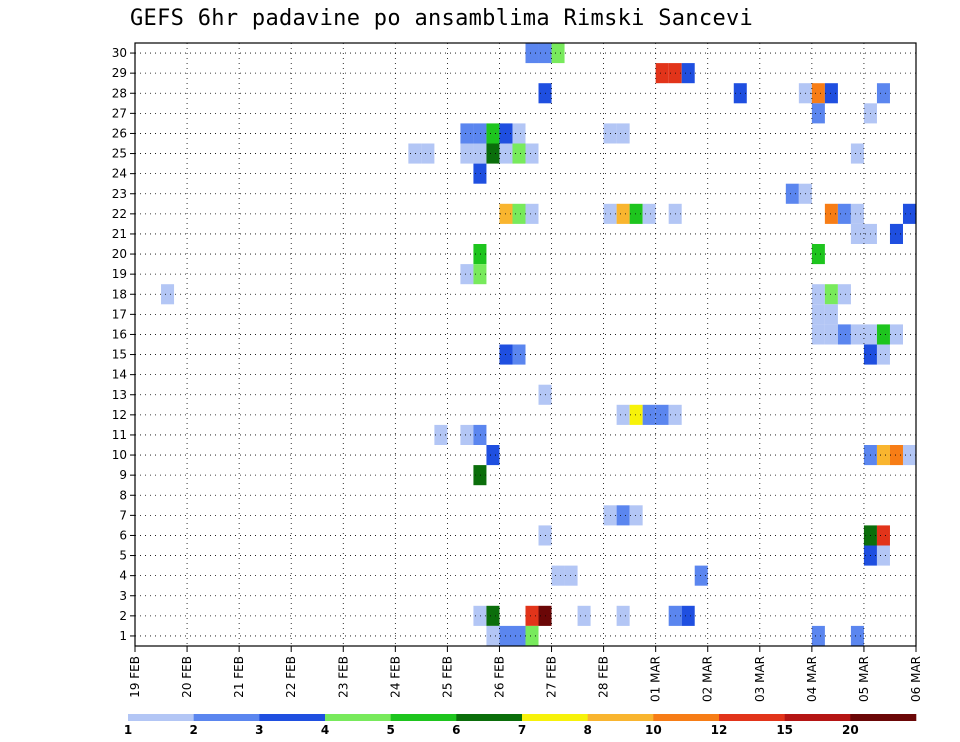 The width and height of the screenshot is (960, 742). I want to click on y-tick-label: 10, so click(119, 455).